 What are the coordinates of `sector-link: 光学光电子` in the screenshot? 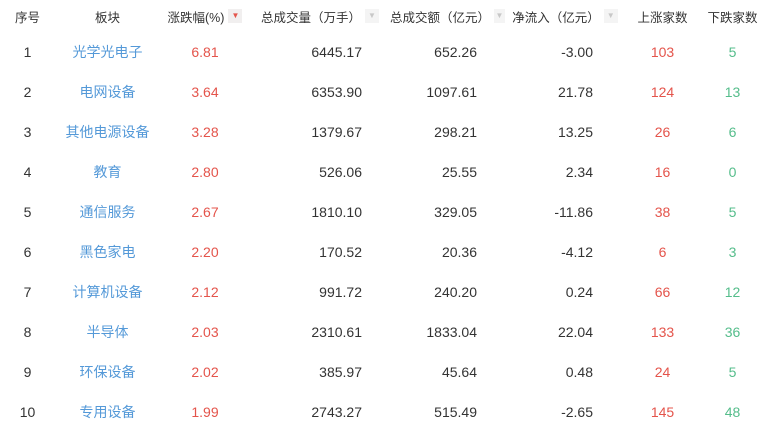 It's located at (107, 52).